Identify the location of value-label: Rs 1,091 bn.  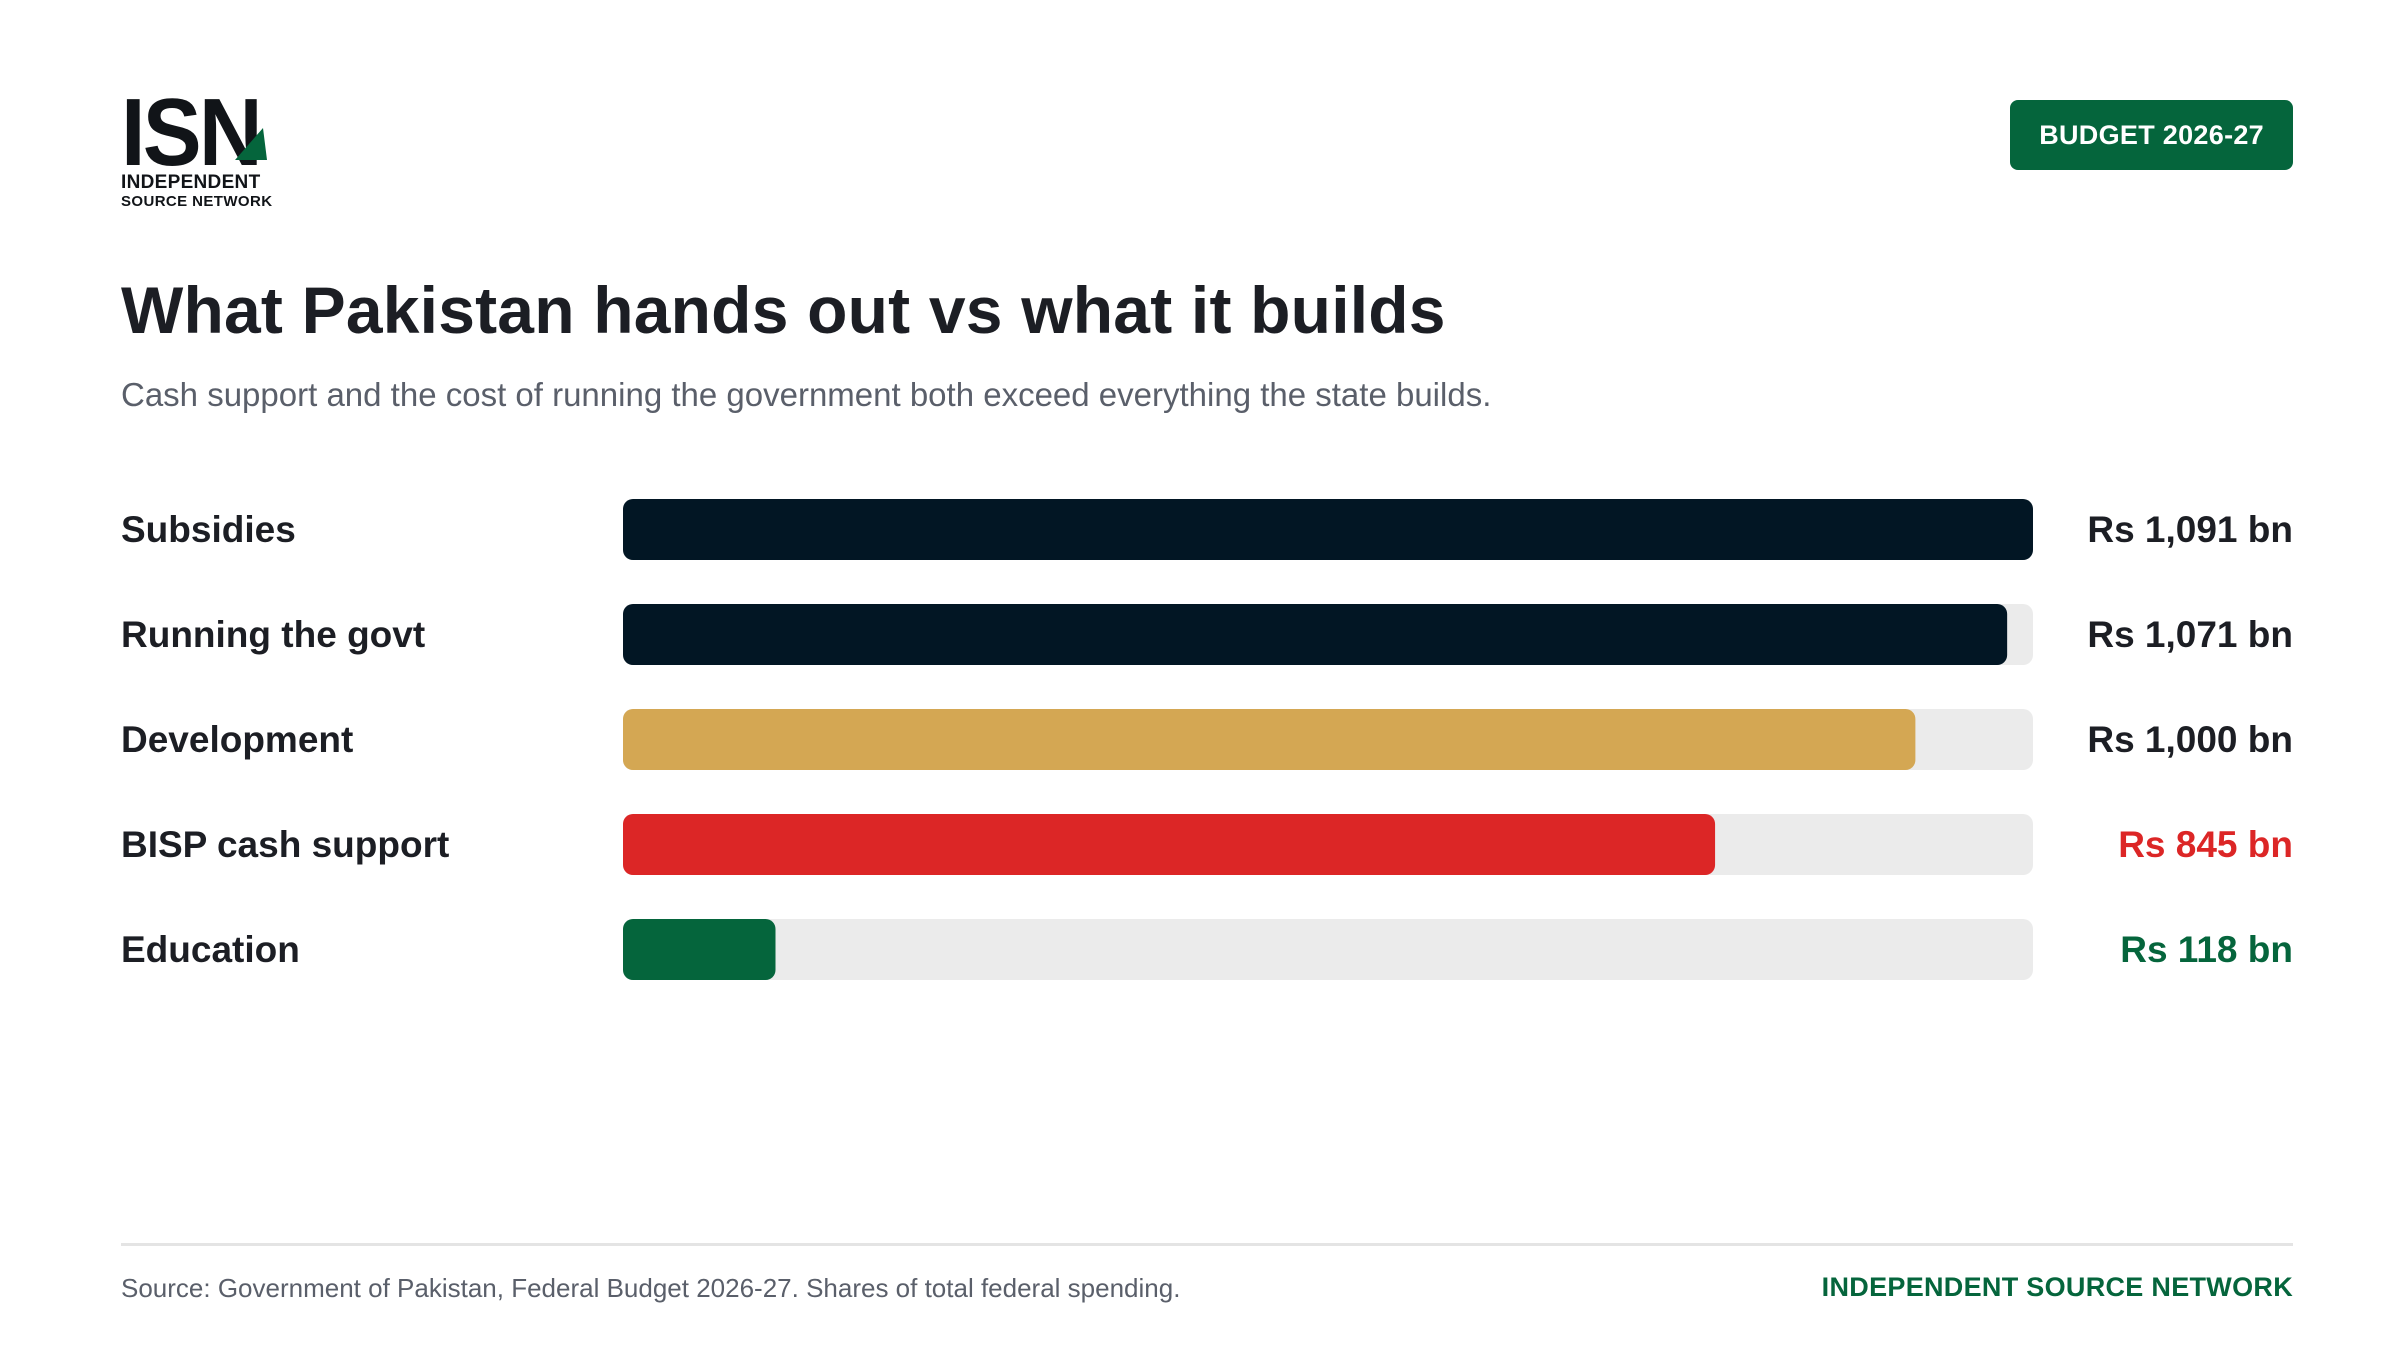
(2190, 529).